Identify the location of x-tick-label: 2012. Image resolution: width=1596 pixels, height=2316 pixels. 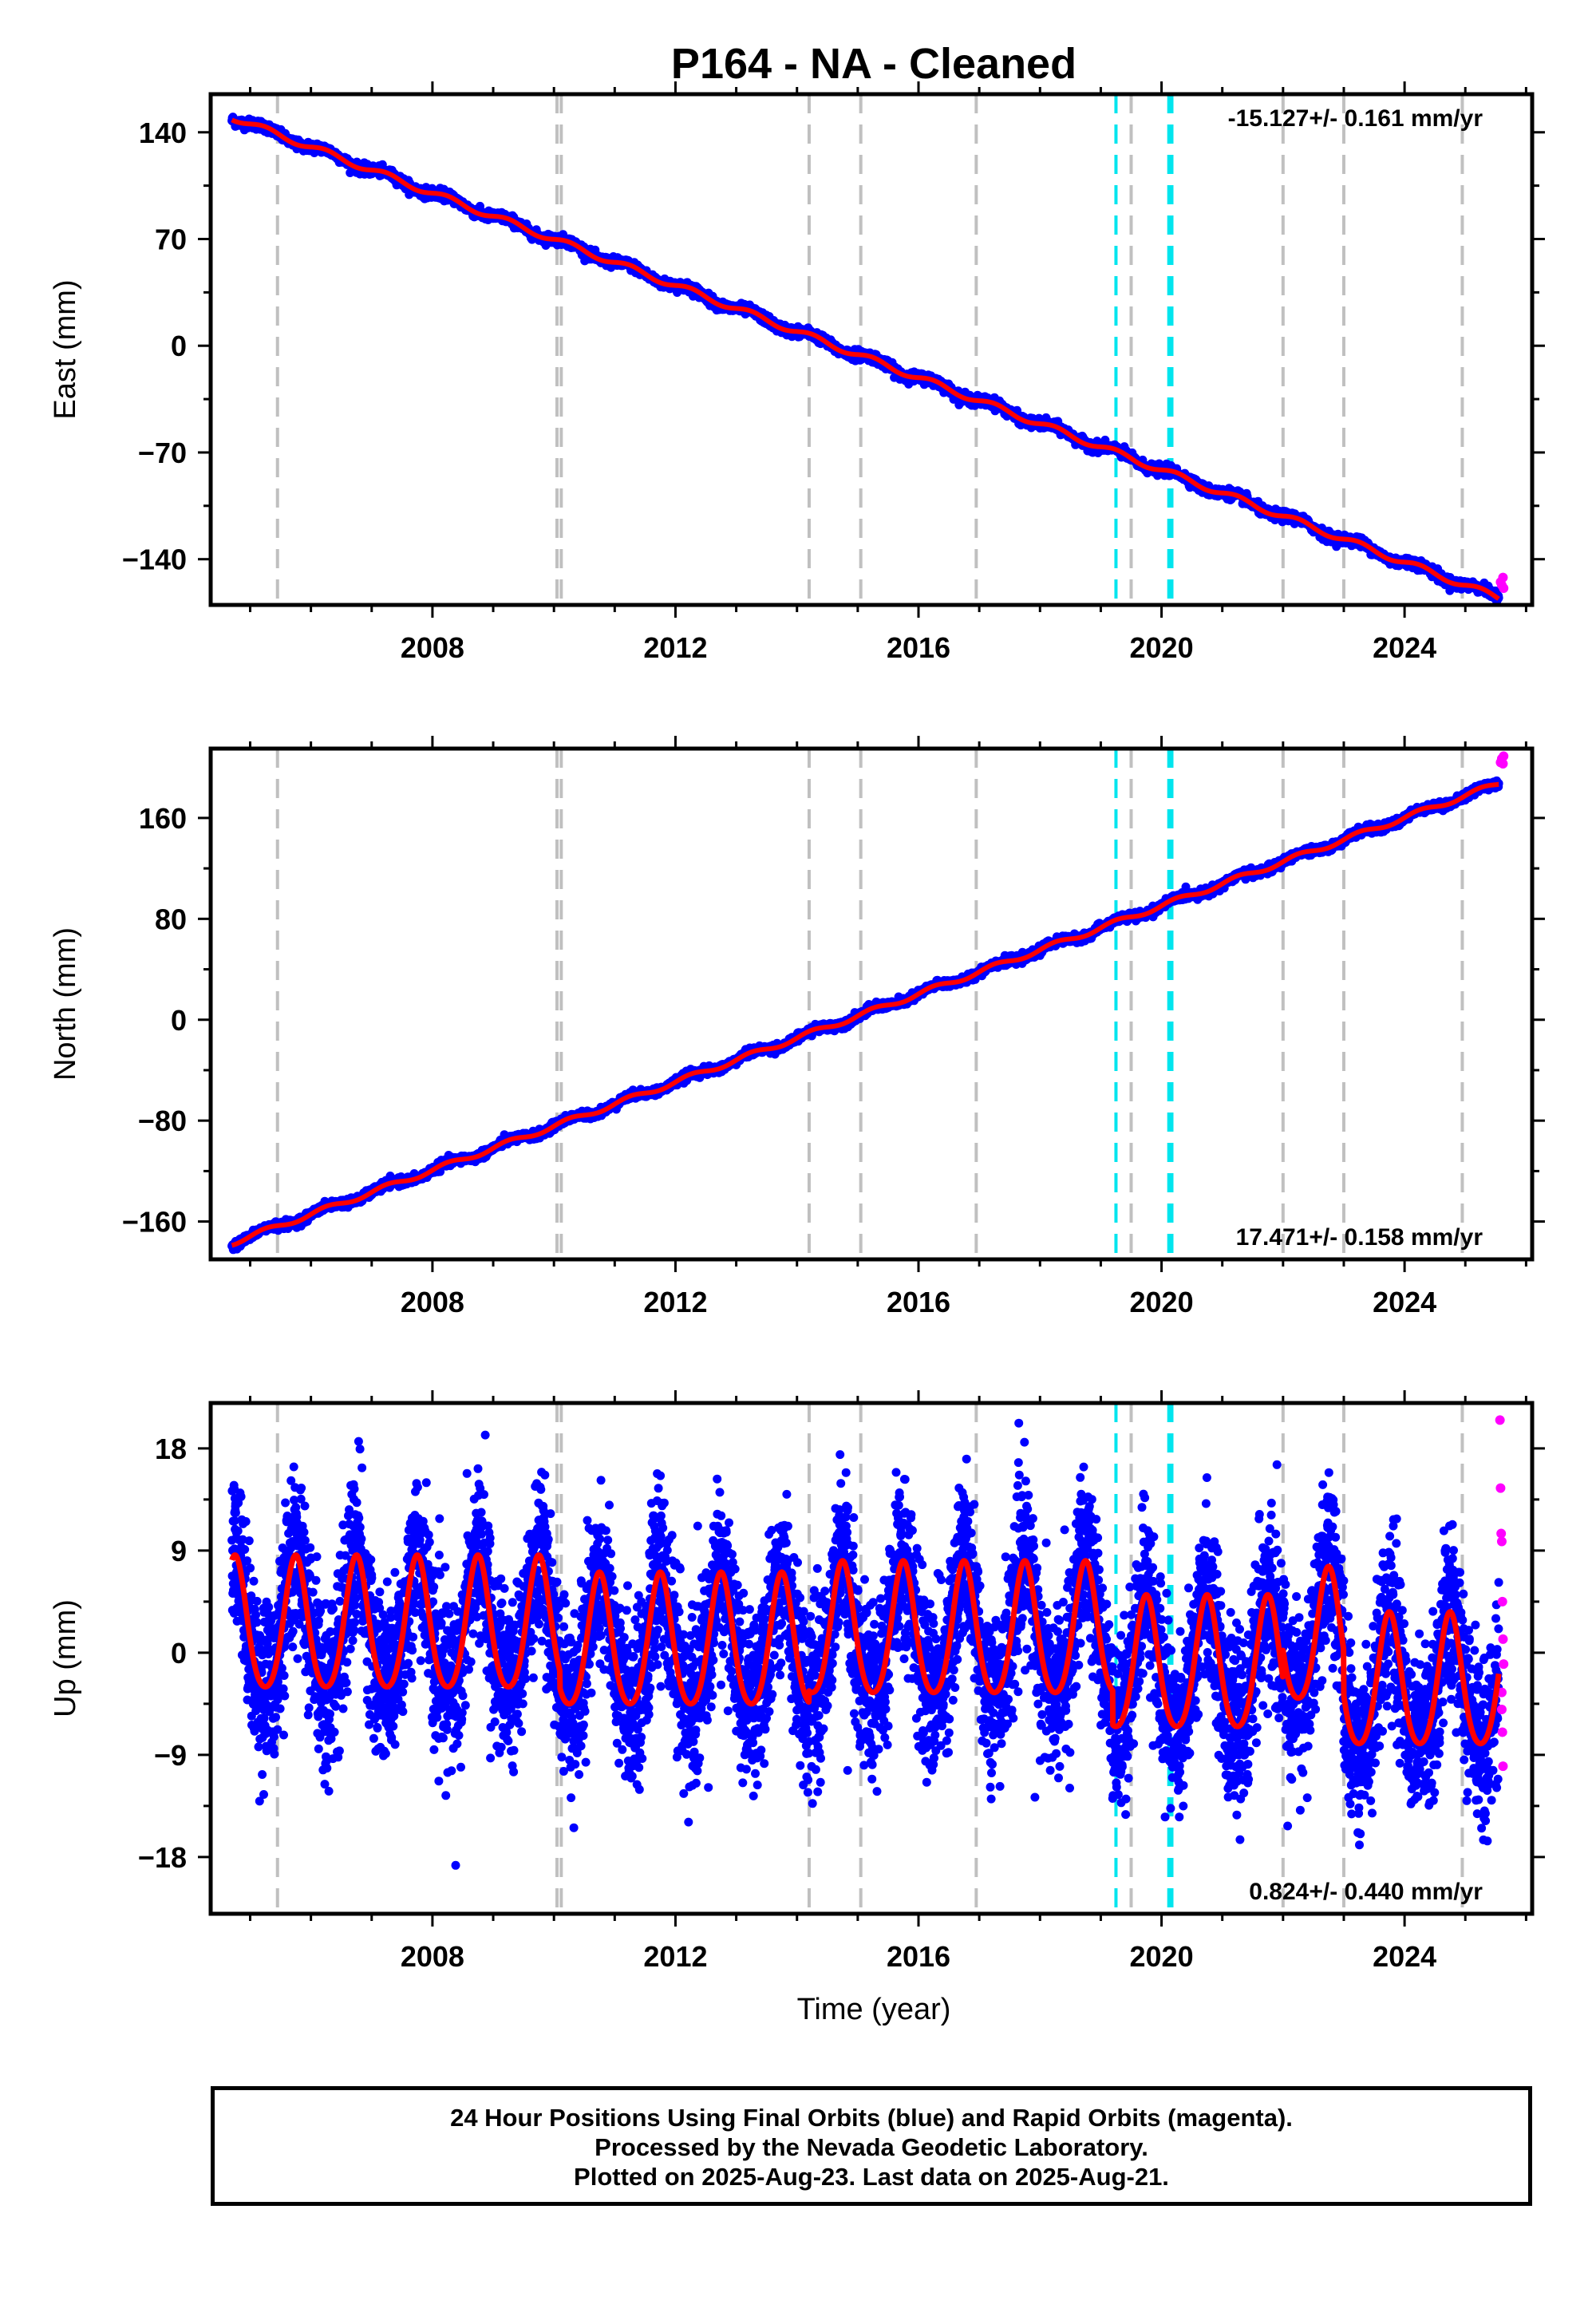
(675, 647).